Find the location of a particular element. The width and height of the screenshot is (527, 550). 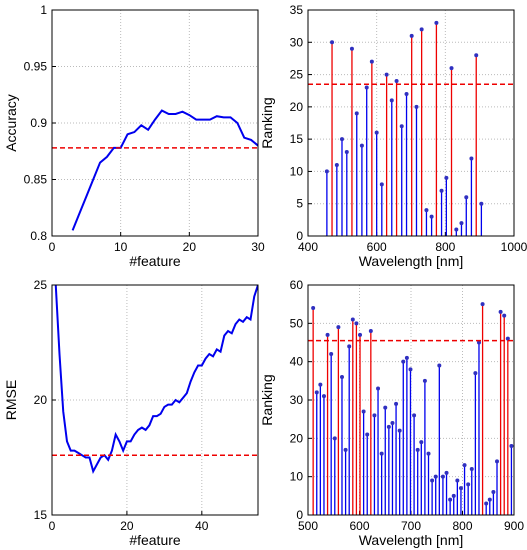

x-tick-label: 700 is located at coordinates (411, 526).